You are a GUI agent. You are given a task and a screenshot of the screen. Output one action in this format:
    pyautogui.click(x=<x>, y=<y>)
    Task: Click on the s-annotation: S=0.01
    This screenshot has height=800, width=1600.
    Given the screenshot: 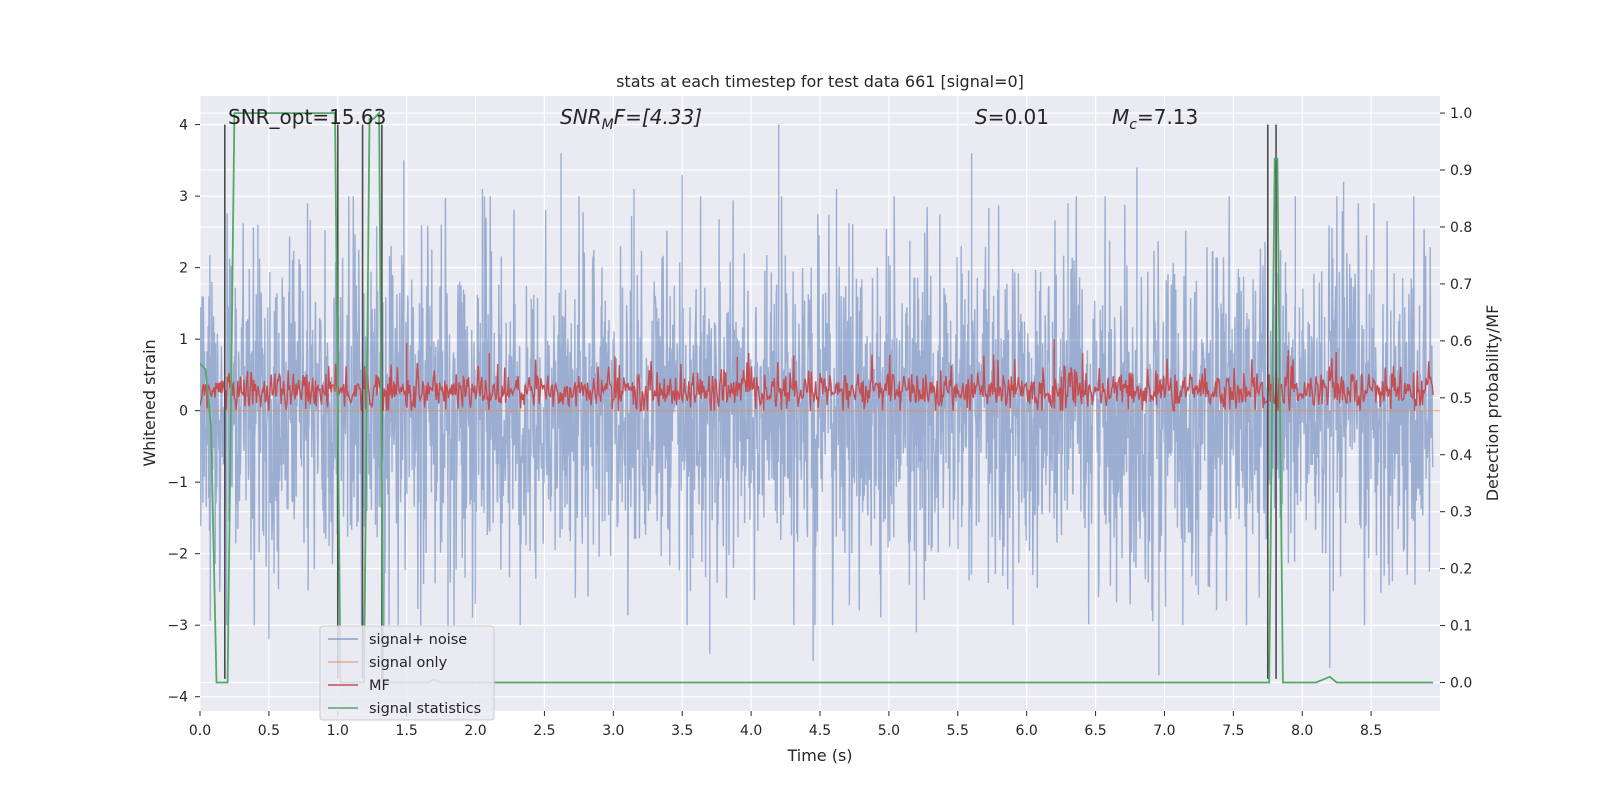 What is the action you would take?
    pyautogui.click(x=1012, y=117)
    